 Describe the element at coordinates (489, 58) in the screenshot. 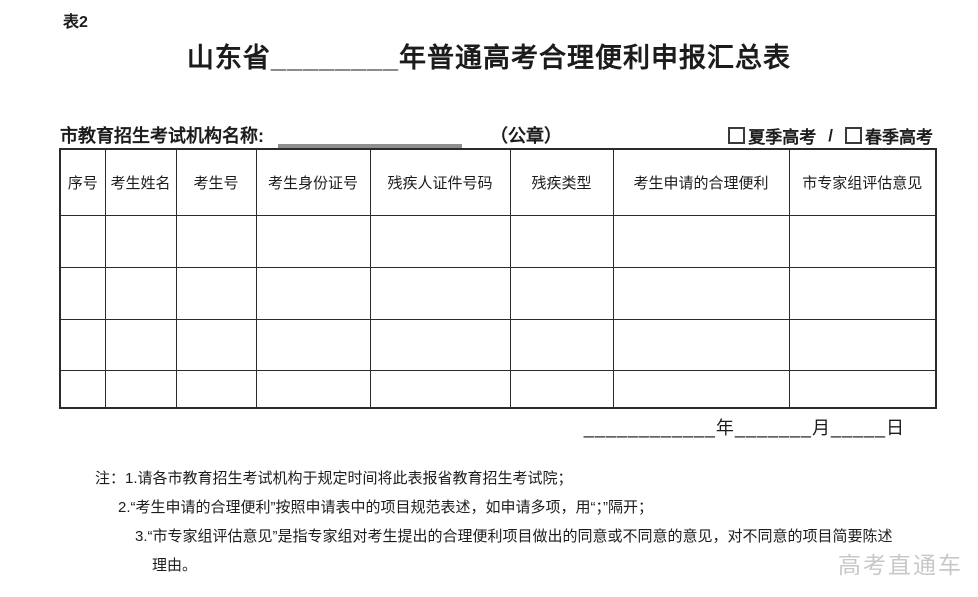

I see `page-title: 山东省________年普通高考合理便利申报汇总表` at that location.